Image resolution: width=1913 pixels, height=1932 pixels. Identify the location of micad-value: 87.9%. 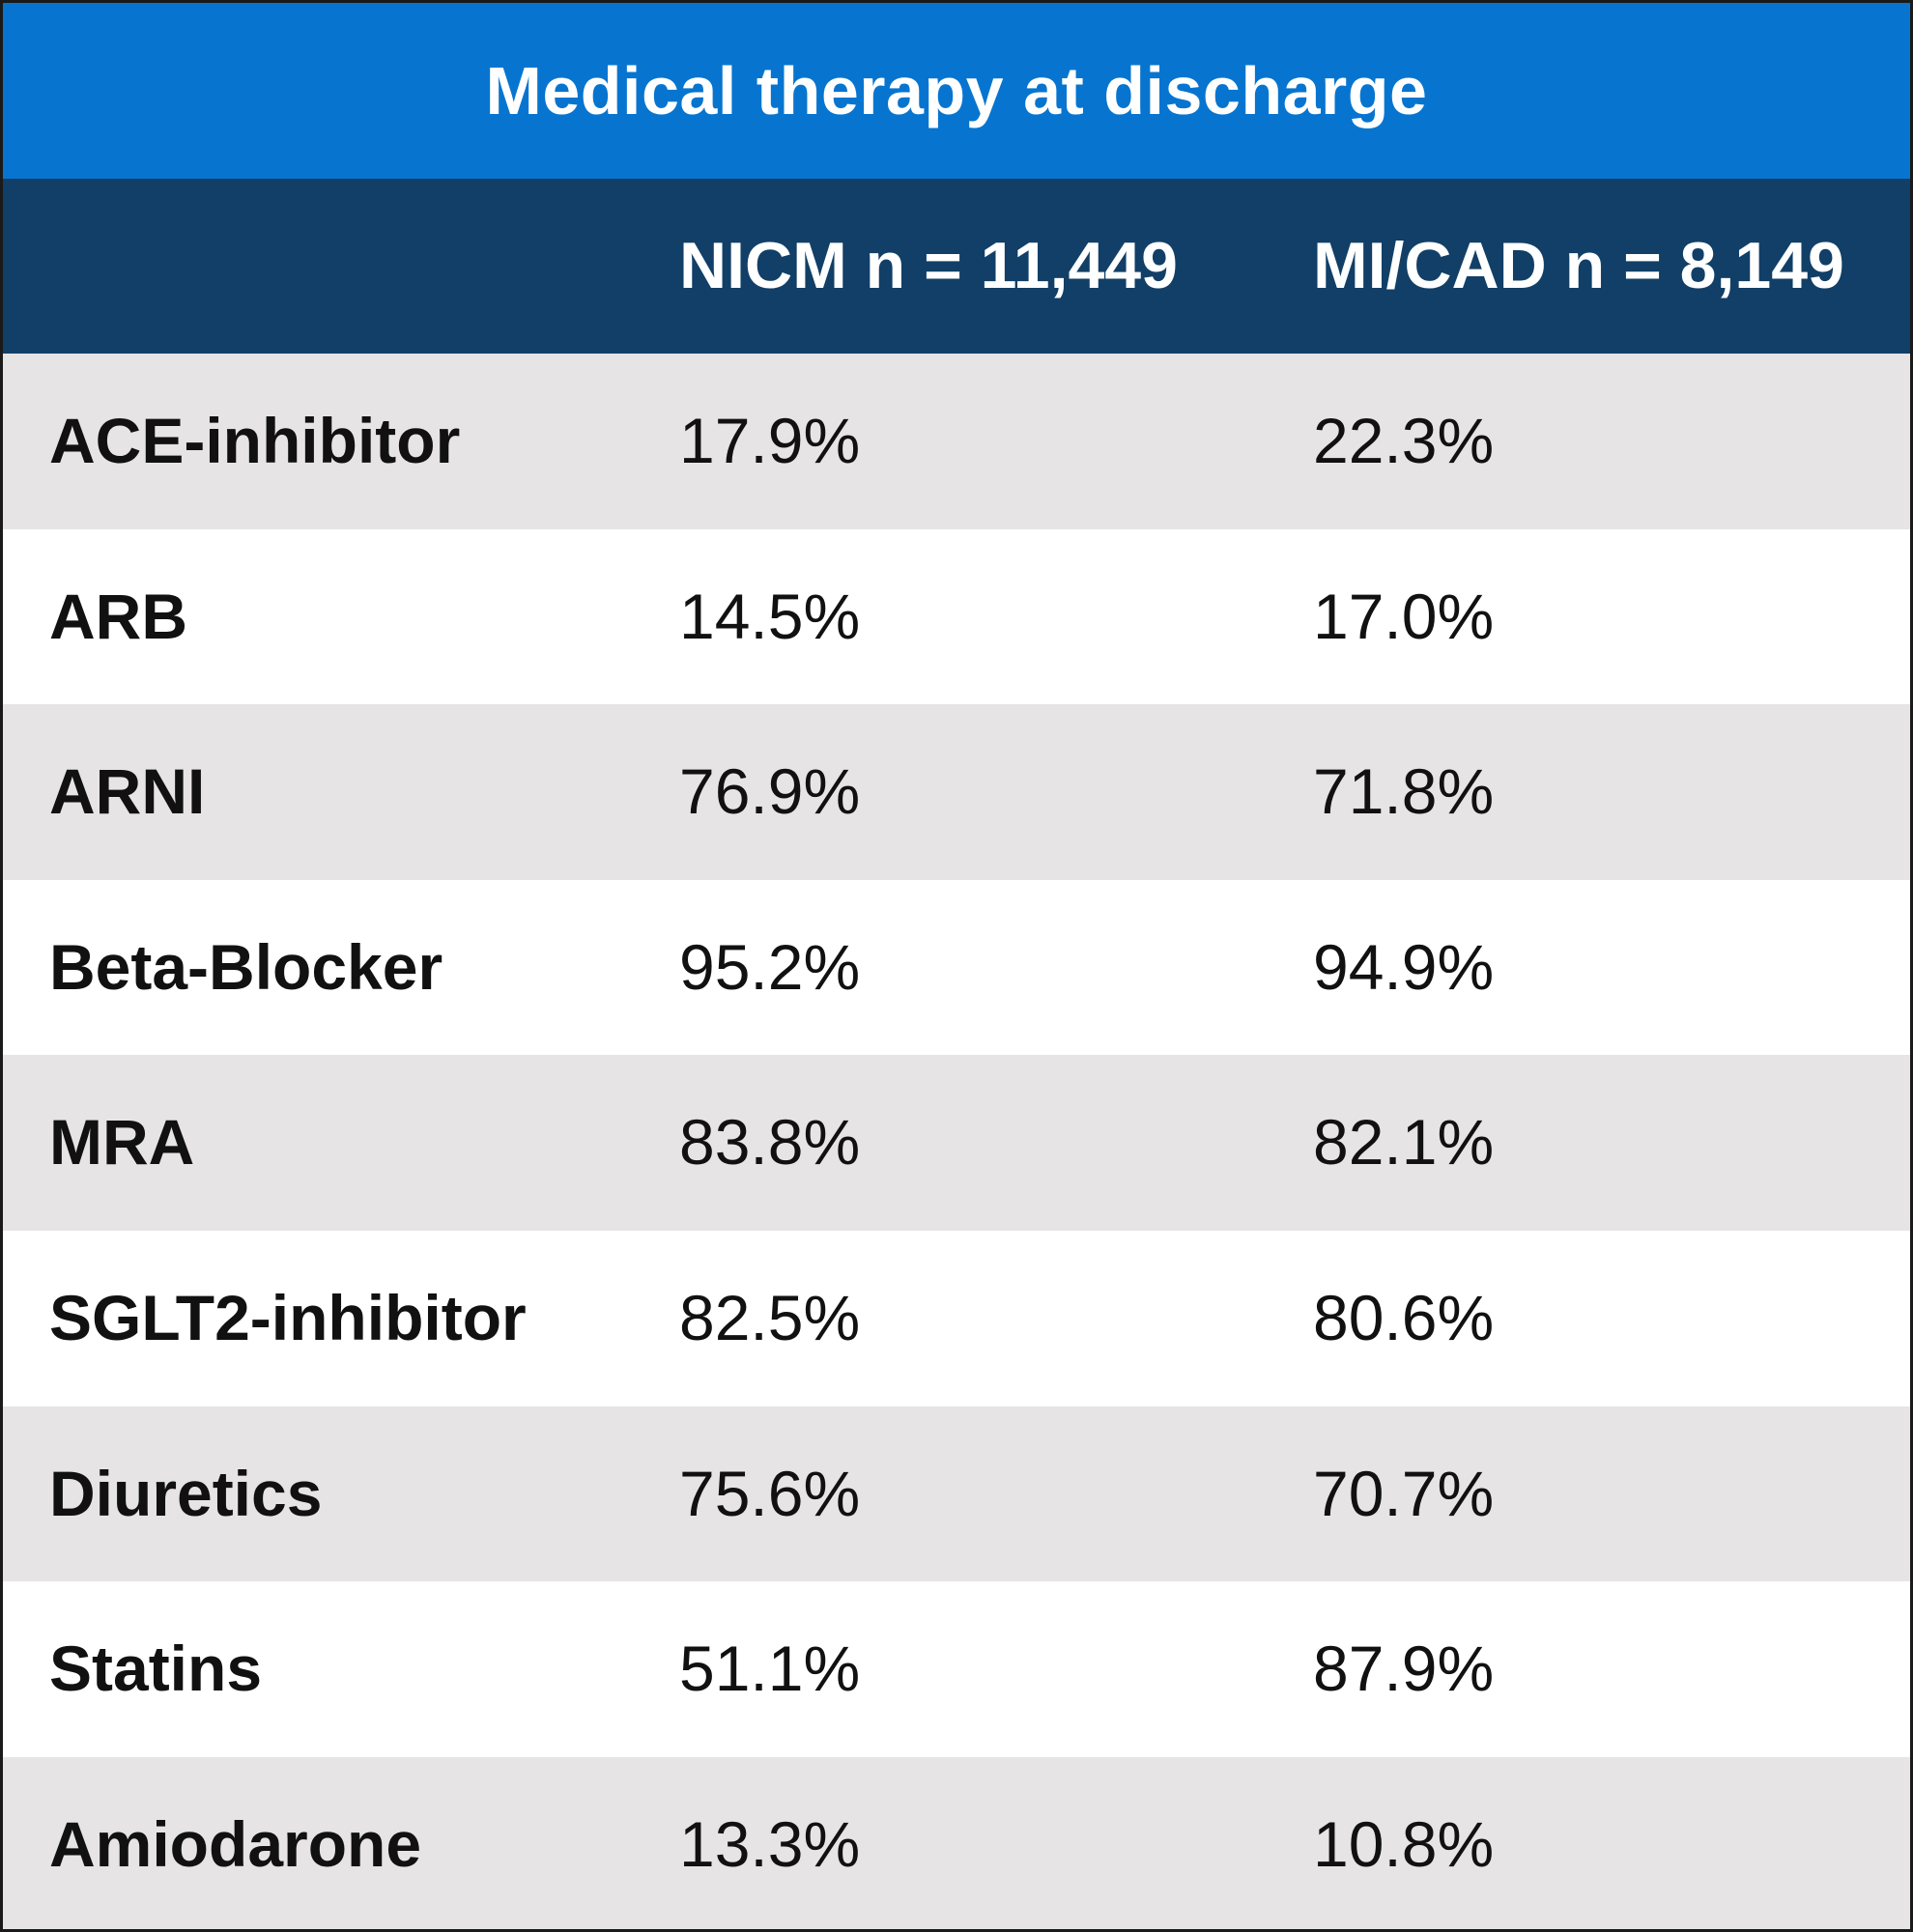
(1404, 1669).